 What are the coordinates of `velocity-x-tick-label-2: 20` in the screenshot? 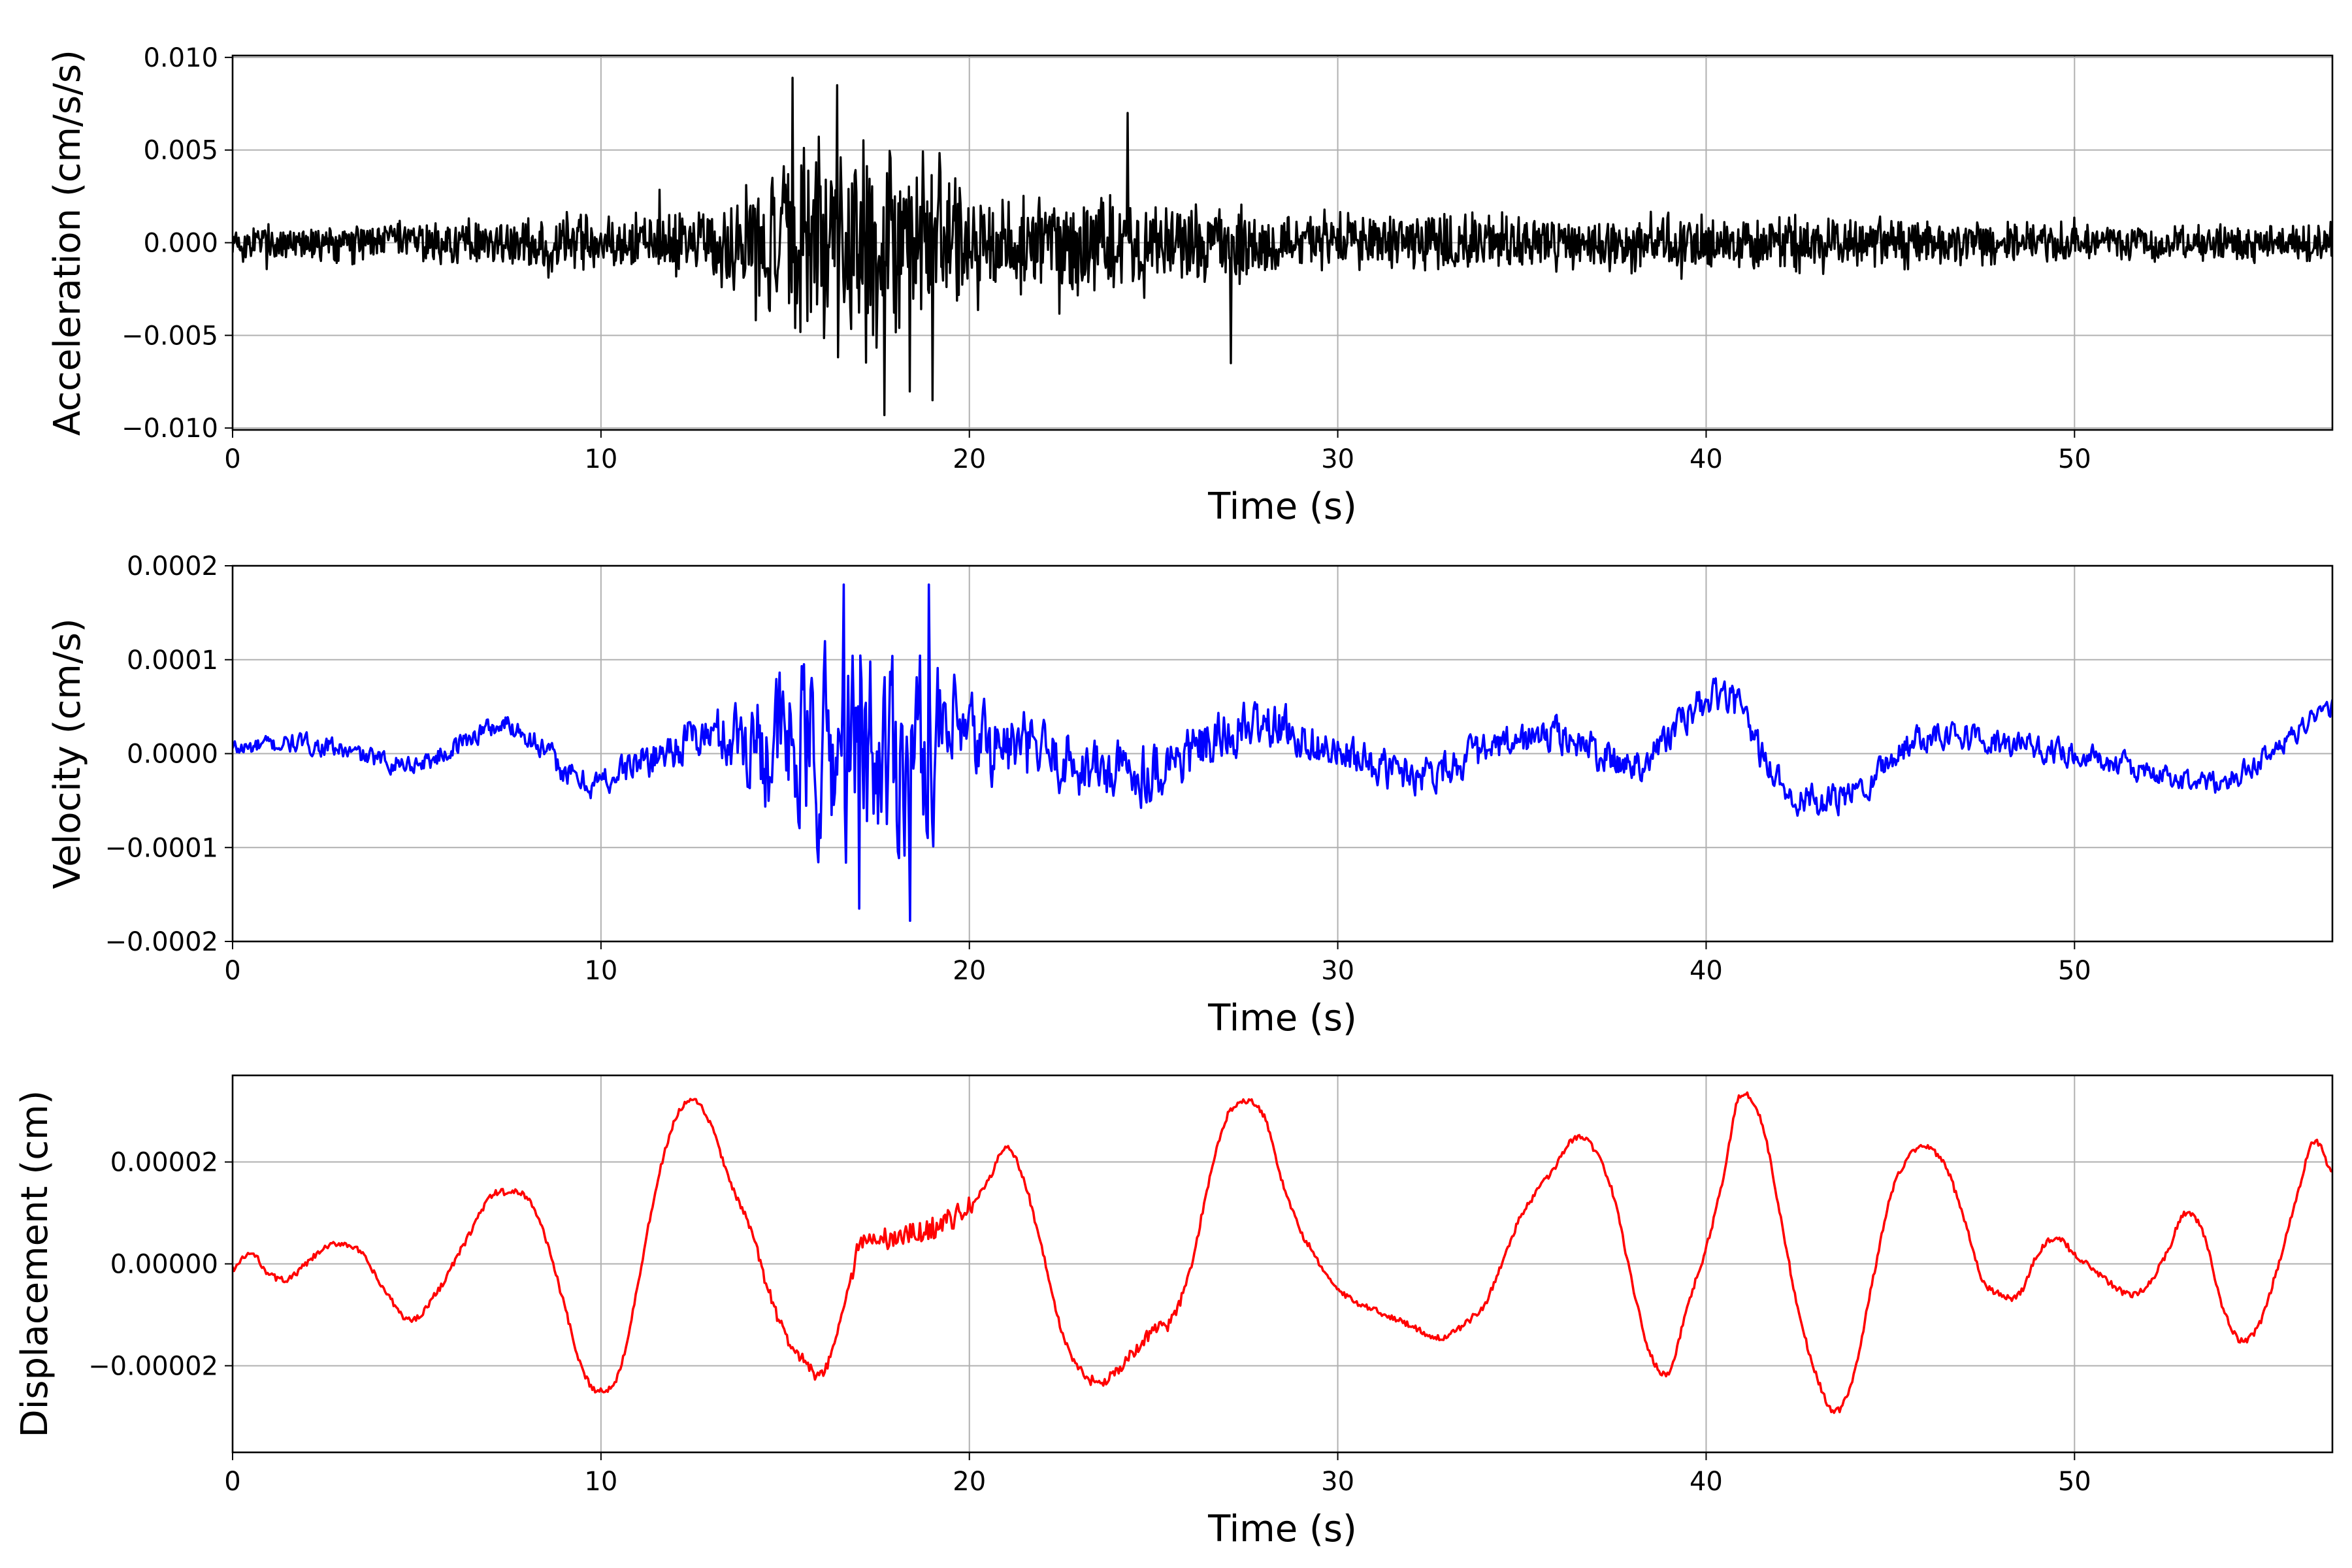 It's located at (969, 971).